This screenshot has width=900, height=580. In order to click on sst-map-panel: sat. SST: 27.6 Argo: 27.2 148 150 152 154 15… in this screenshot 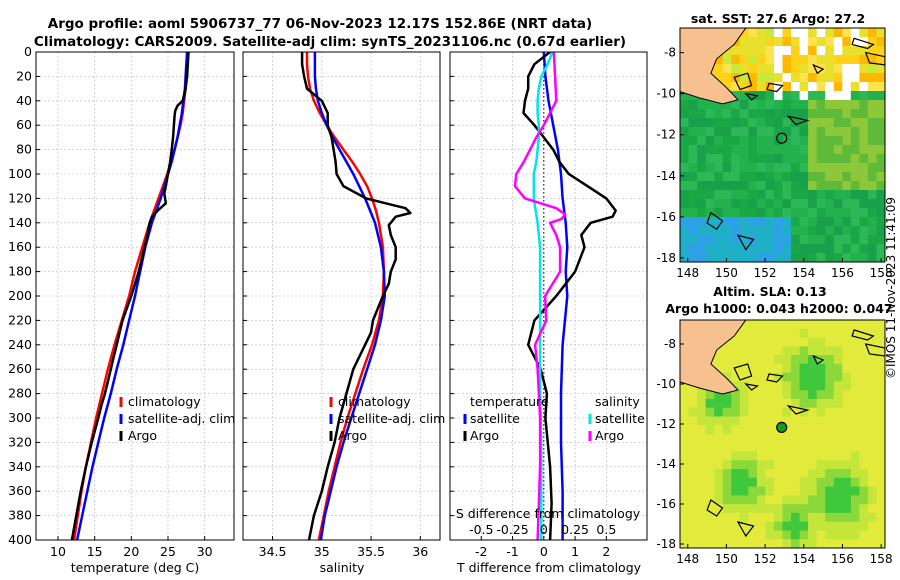, I will do `click(774, 145)`.